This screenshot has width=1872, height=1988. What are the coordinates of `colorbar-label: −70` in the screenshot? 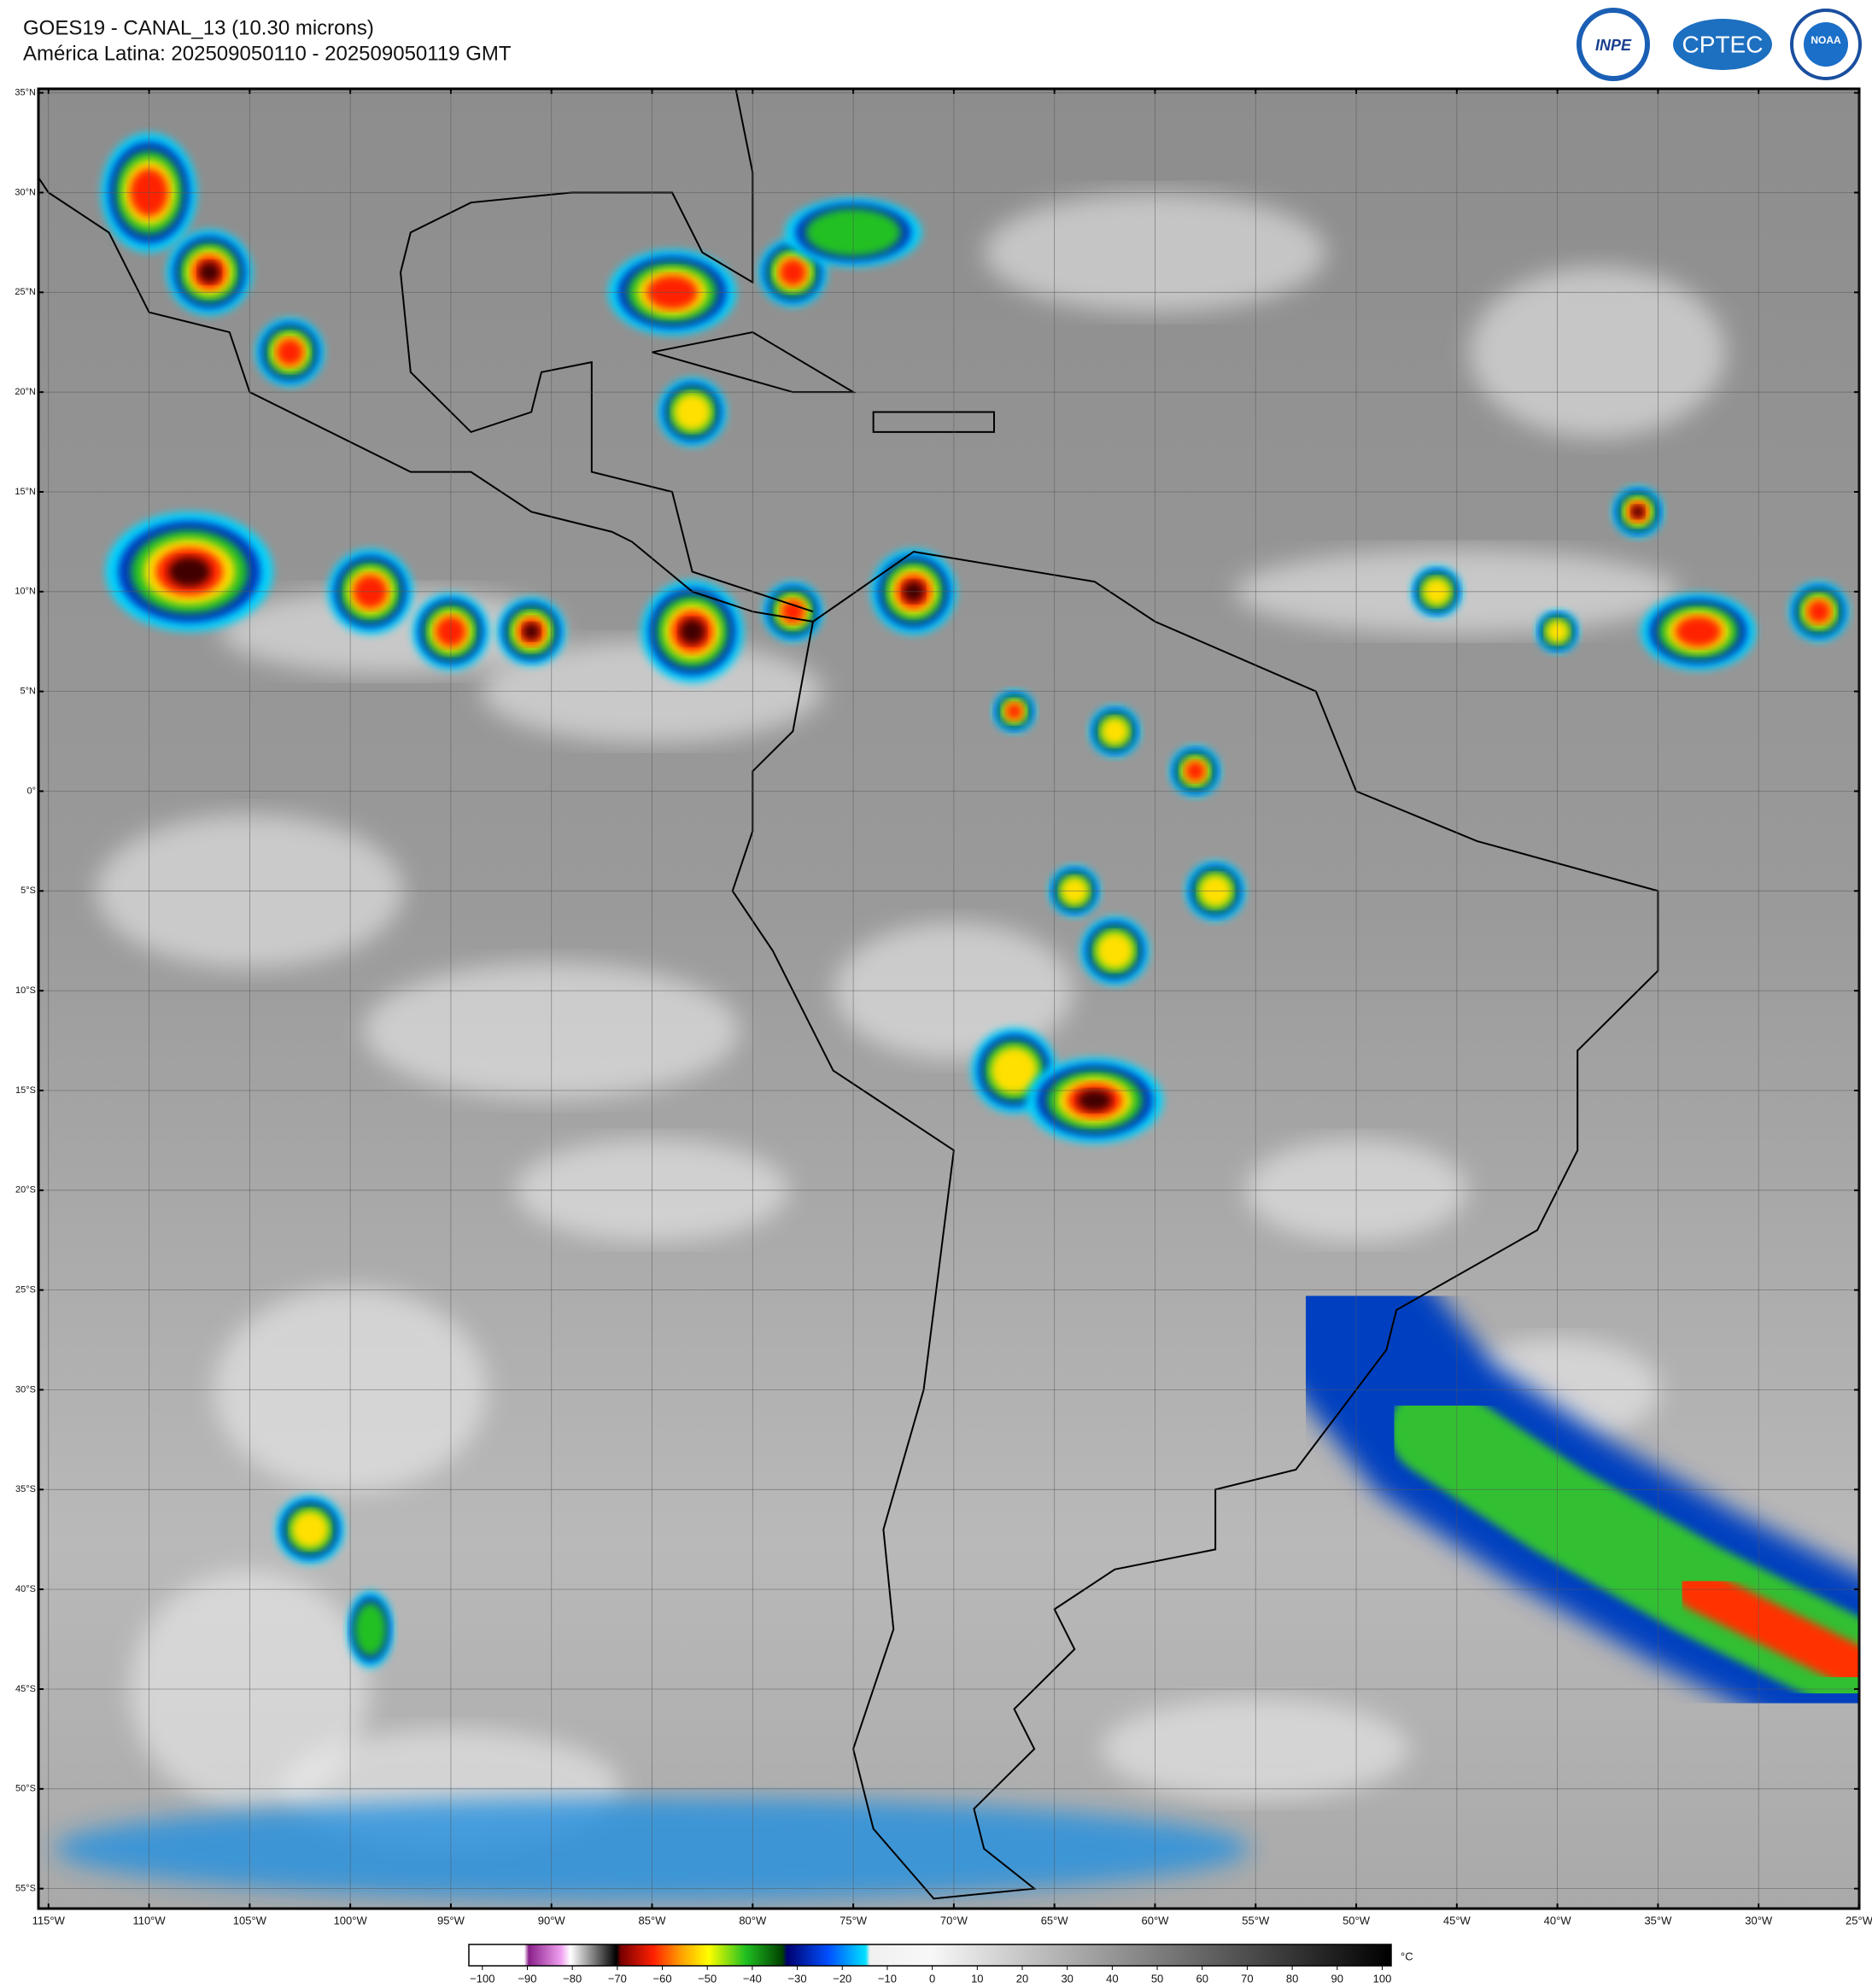 It's located at (617, 1978).